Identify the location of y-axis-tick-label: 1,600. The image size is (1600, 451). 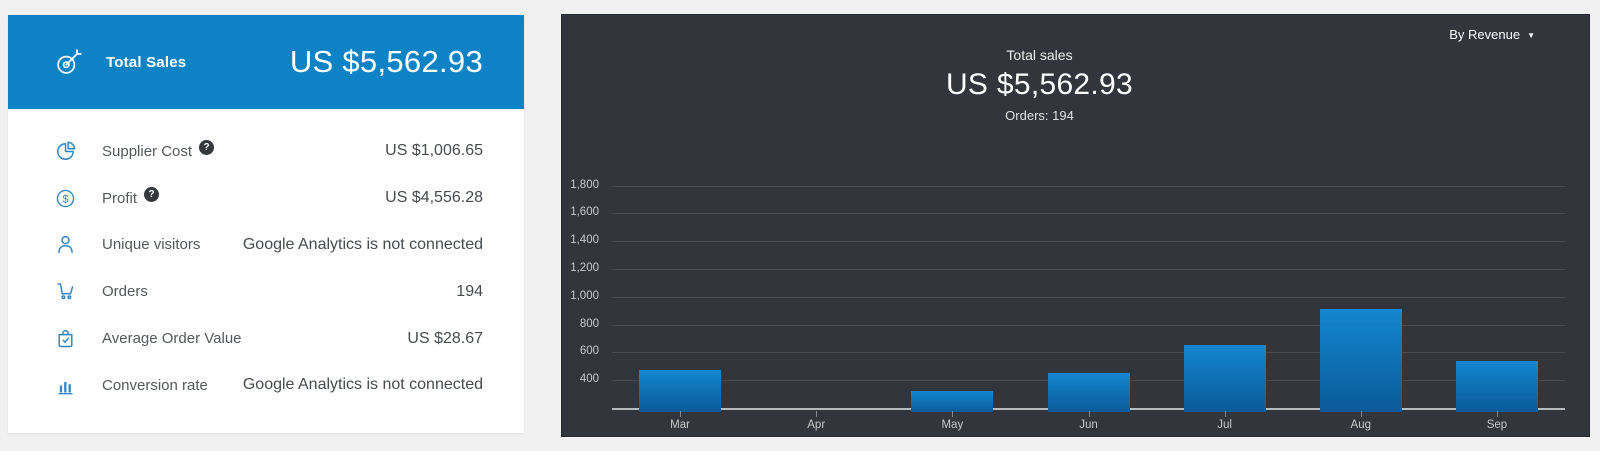
(584, 212).